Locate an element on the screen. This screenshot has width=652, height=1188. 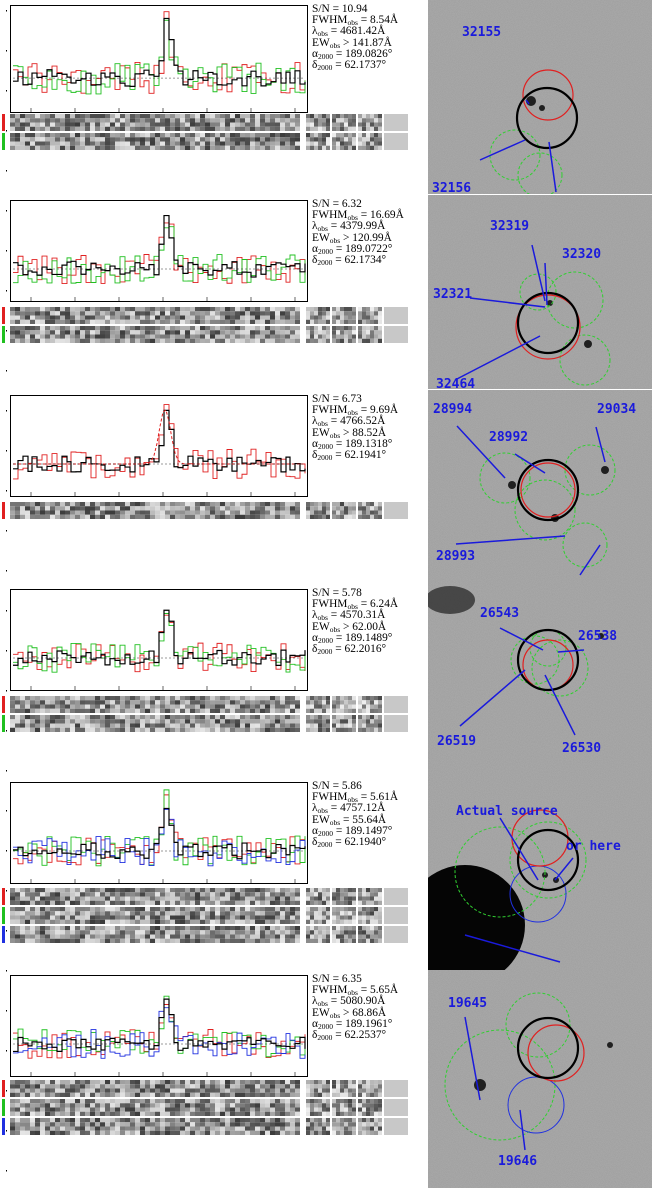
lambda-value: 4379.99Å is located at coordinates (363, 226).